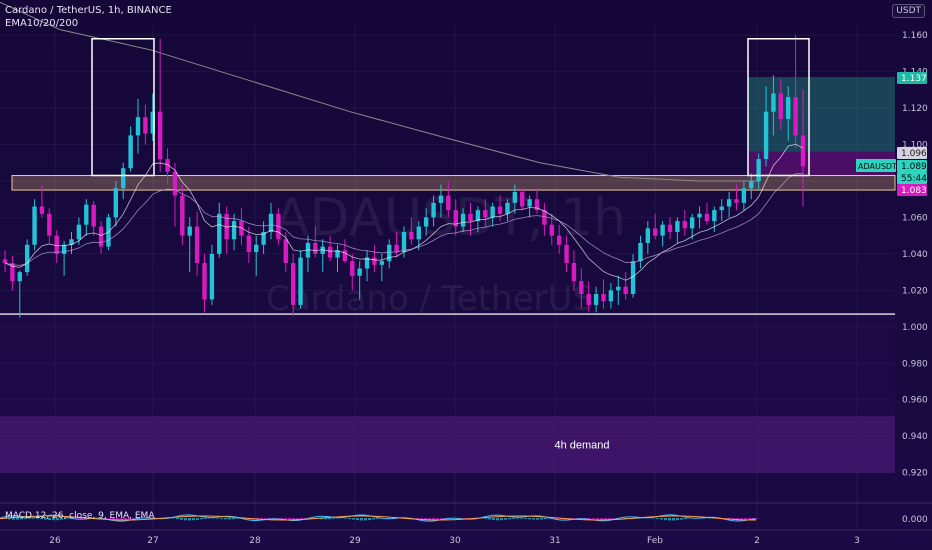  What do you see at coordinates (455, 541) in the screenshot?
I see `x-tick-label: 30` at bounding box center [455, 541].